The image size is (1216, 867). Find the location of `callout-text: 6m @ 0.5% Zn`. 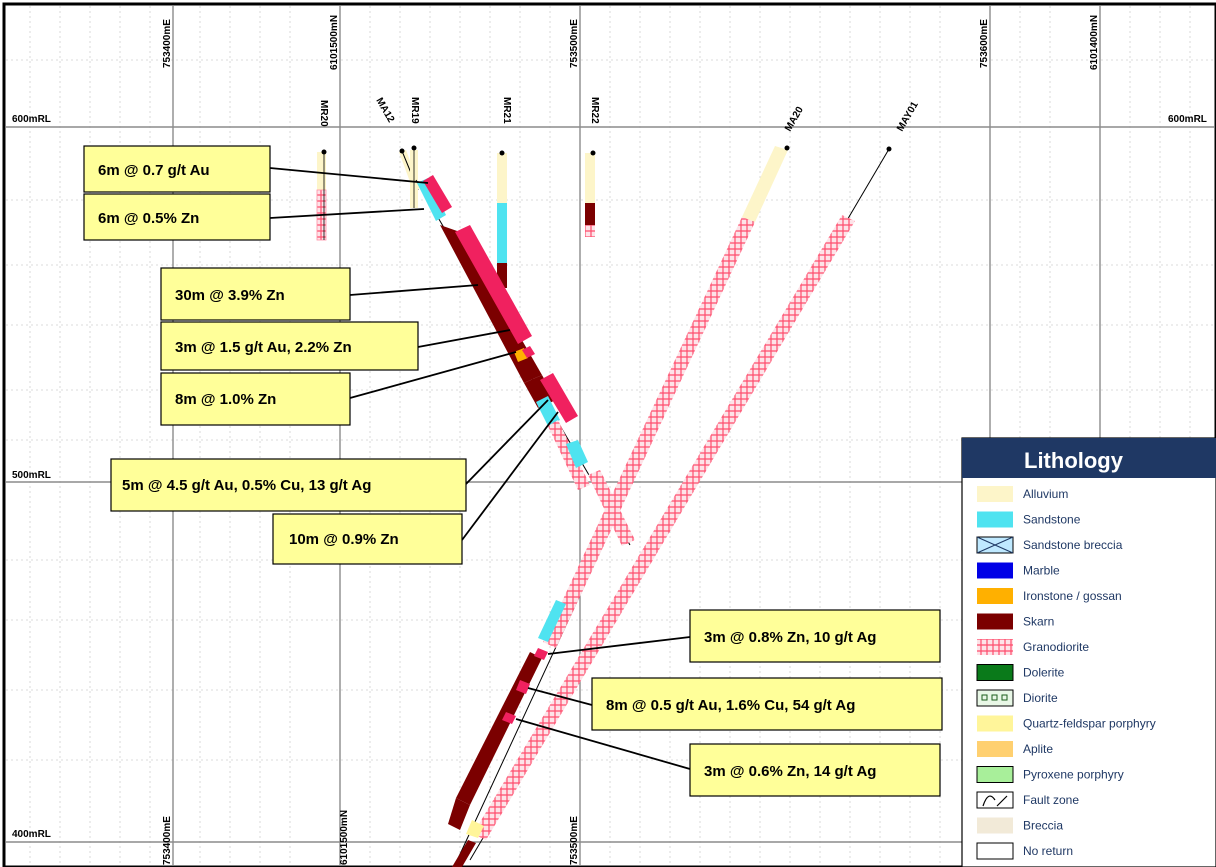

callout-text: 6m @ 0.5% Zn is located at coordinates (148, 218).